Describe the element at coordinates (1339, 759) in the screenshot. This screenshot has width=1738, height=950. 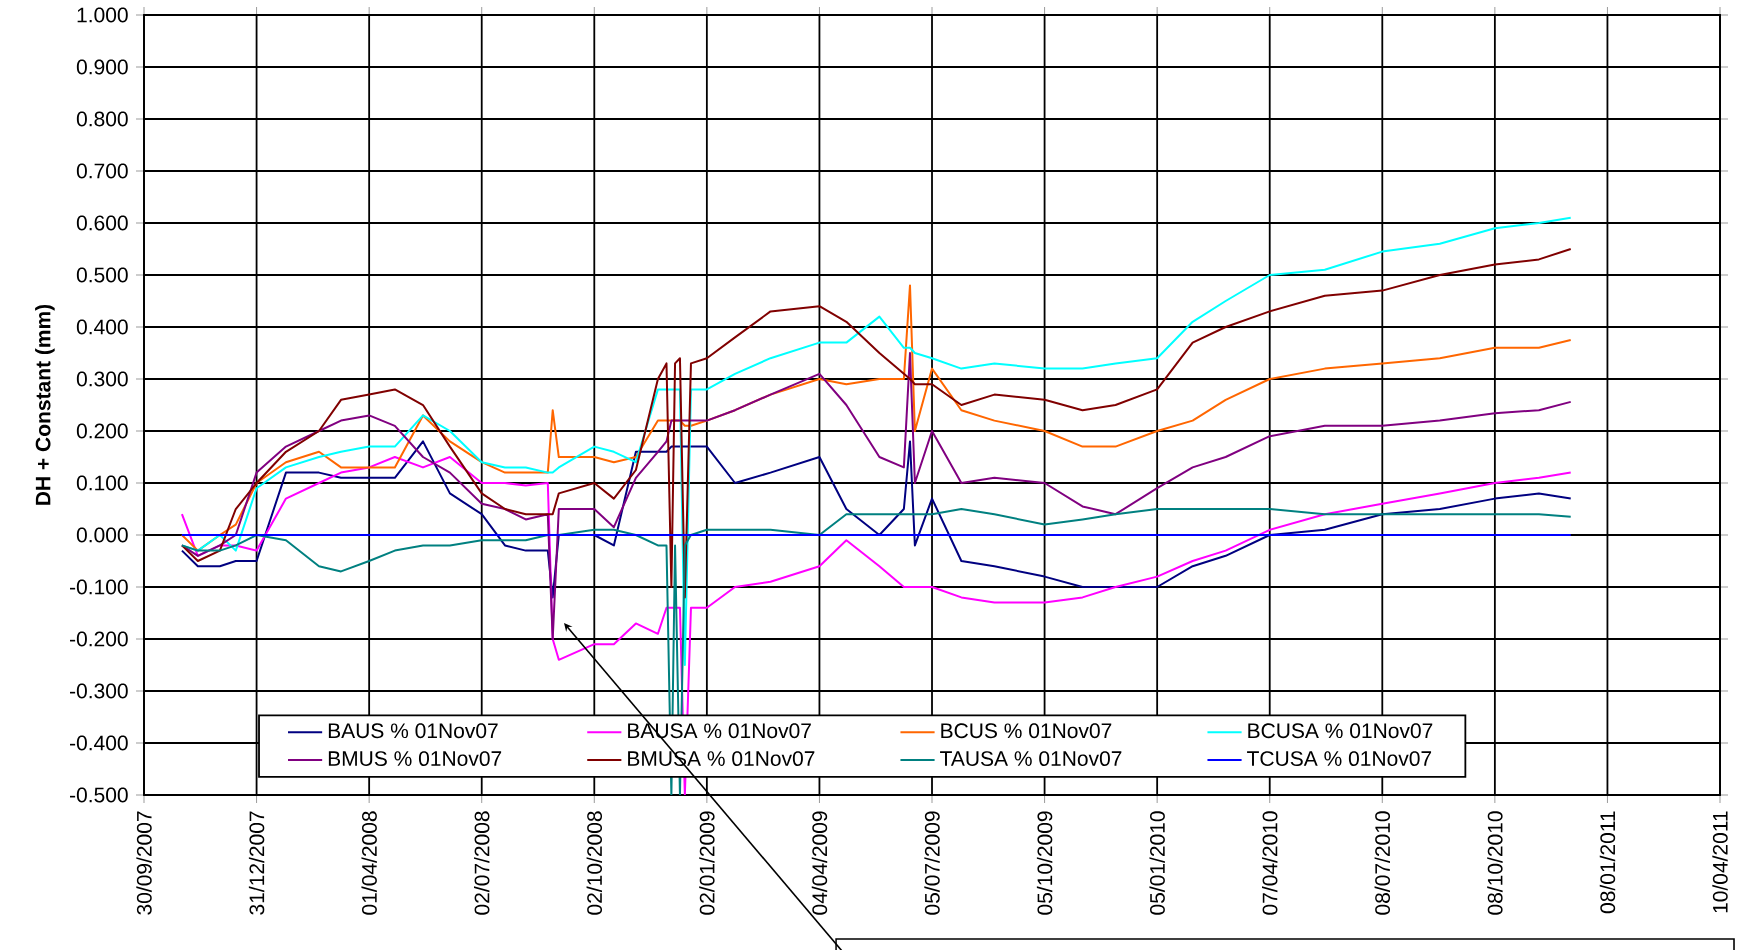
I see `legend-label: TCUSA % 01Nov07` at that location.